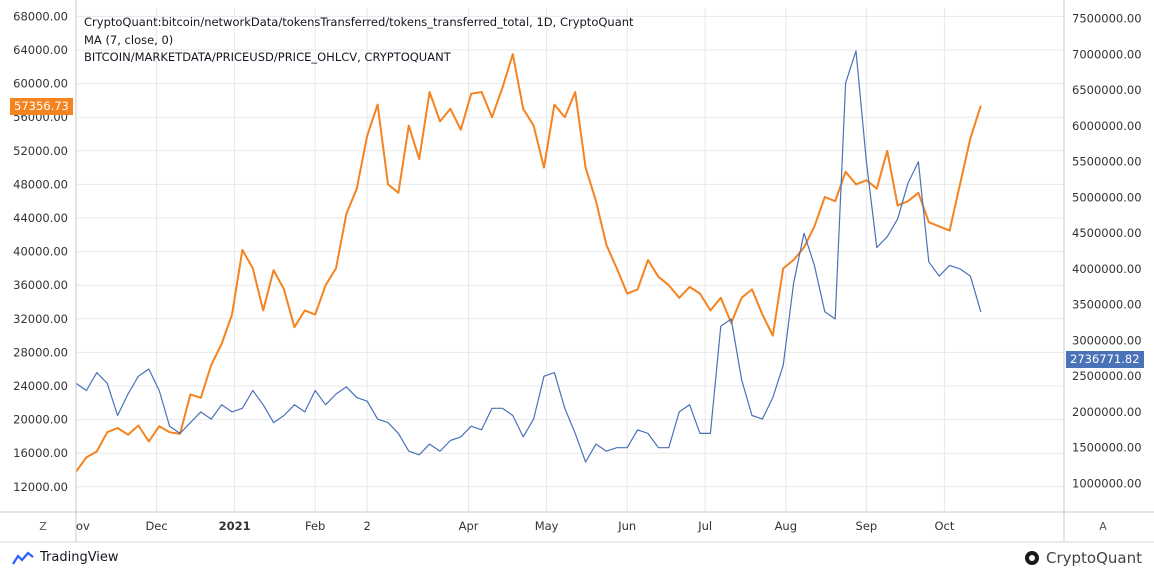 Image resolution: width=1154 pixels, height=577 pixels. Describe the element at coordinates (156, 526) in the screenshot. I see `x-tick-label: Dec` at that location.